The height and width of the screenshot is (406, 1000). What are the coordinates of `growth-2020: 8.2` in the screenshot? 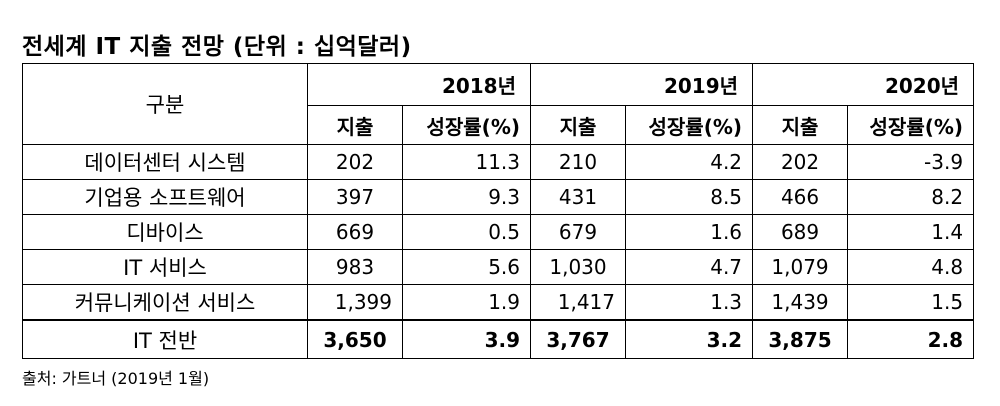 It's located at (911, 197).